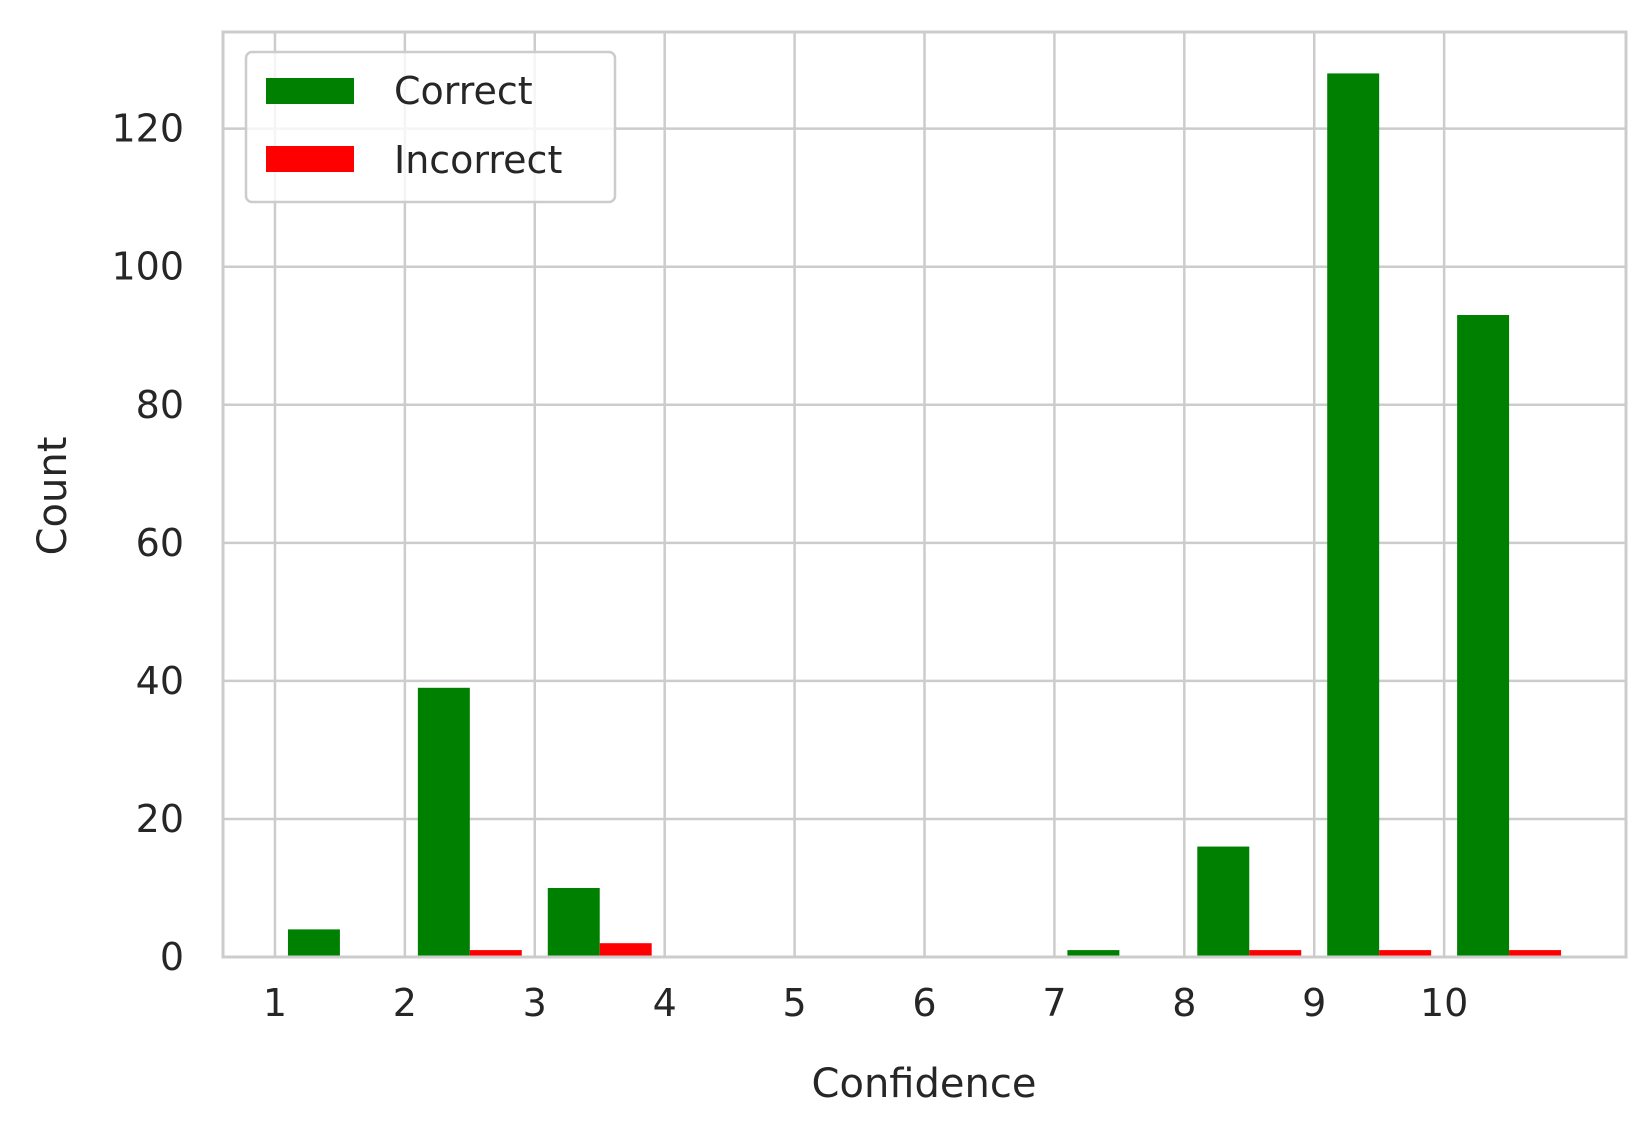 Image resolution: width=1646 pixels, height=1133 pixels. I want to click on x-tick-label-8: 8, so click(1184, 1003).